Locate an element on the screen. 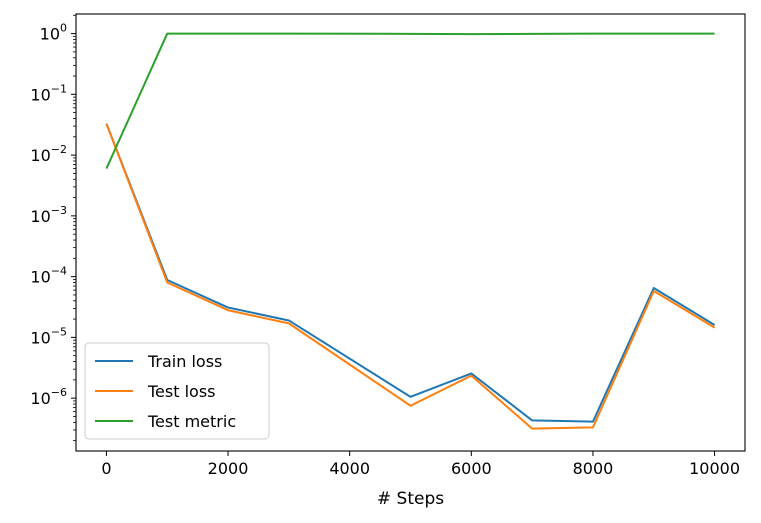 Image resolution: width=761 pixels, height=523 pixels. legend: Train loss Test loss Test metric is located at coordinates (177, 391).